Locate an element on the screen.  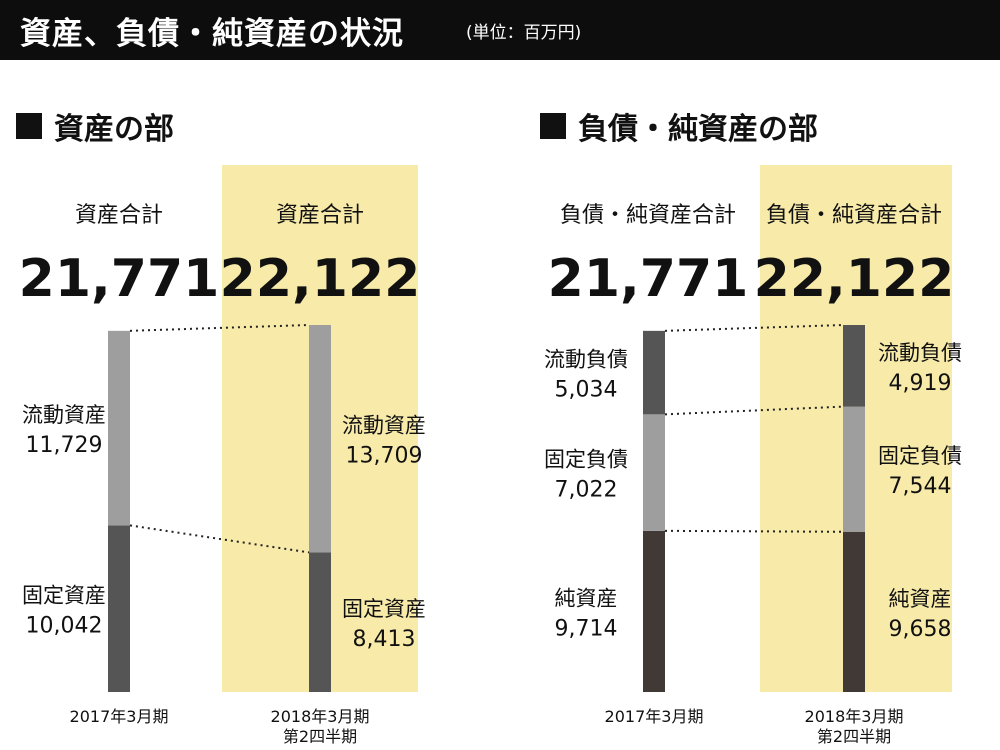
segment-value: 7,022 is located at coordinates (586, 490).